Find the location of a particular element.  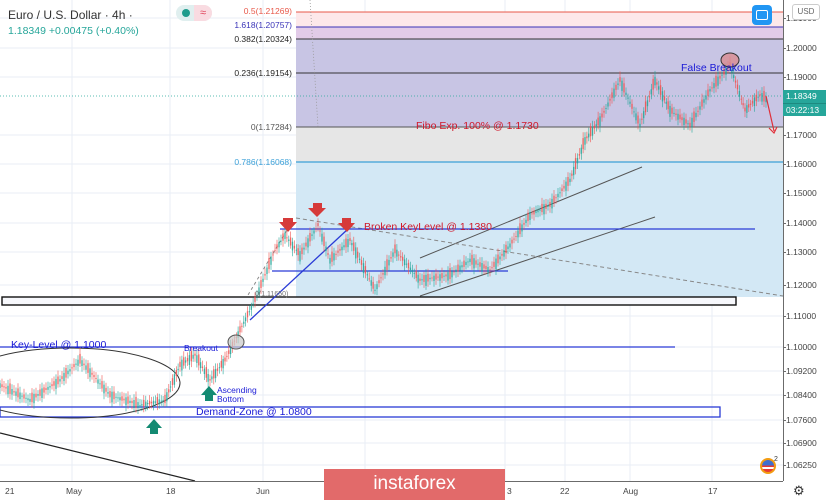

x-tick: 3 is located at coordinates (509, 491).